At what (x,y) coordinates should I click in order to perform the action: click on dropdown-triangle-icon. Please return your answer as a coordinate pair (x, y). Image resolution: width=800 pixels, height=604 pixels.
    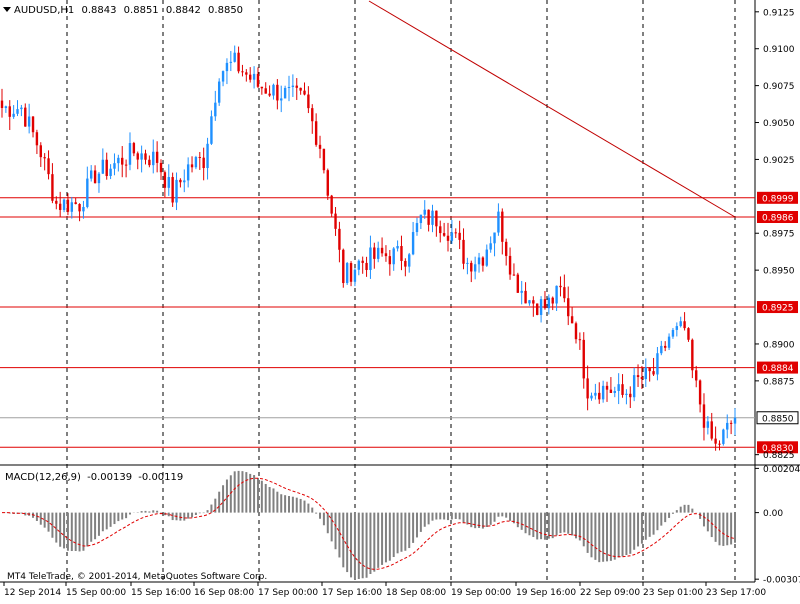
    Looking at the image, I should click on (7, 9).